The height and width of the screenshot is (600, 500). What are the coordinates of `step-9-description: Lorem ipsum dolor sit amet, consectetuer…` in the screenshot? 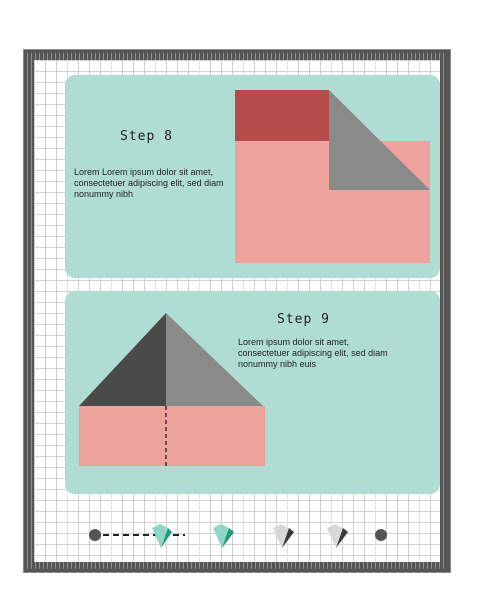 It's located at (313, 353).